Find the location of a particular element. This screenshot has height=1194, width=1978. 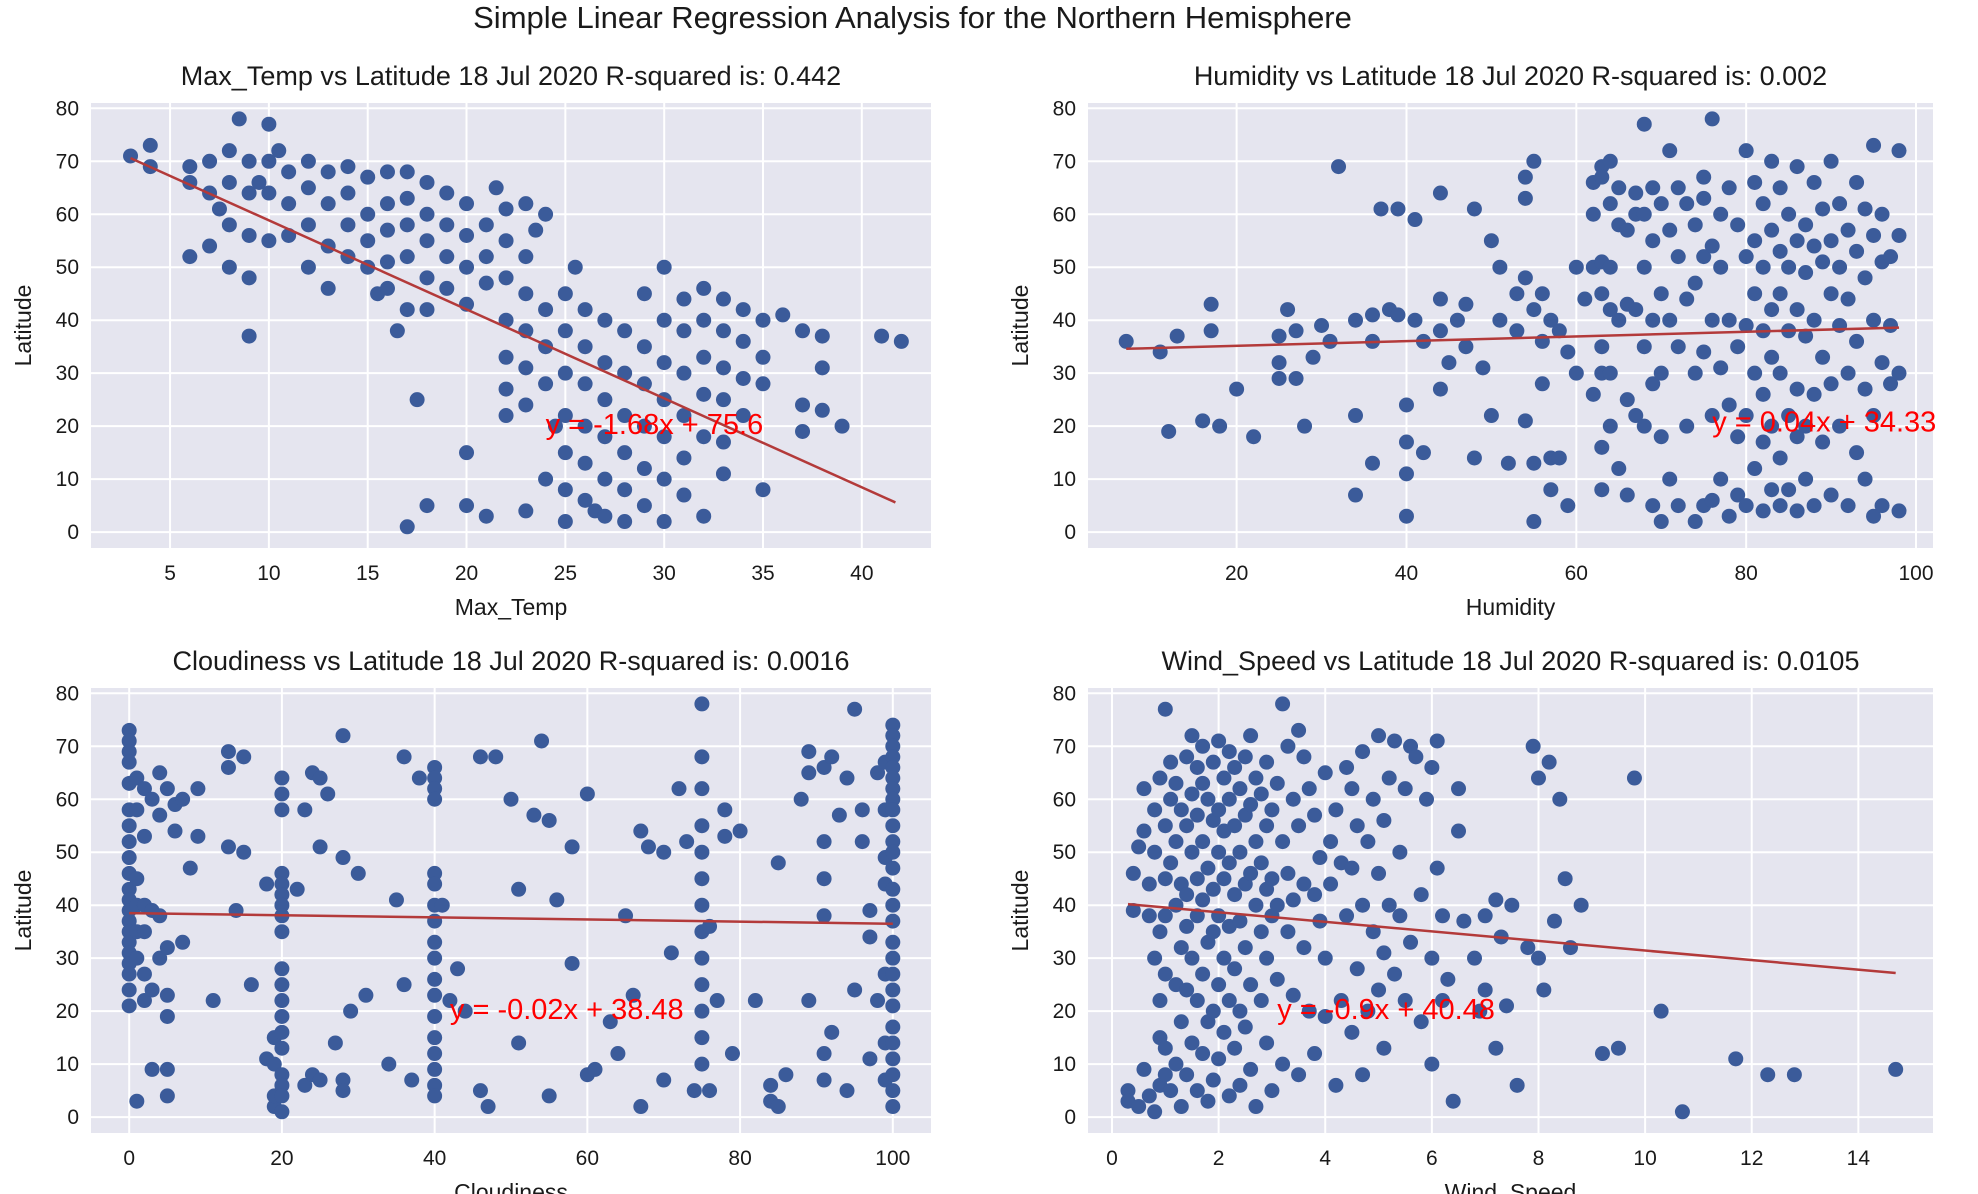

wind-speed-x-tick-label: 0 is located at coordinates (1112, 1158).